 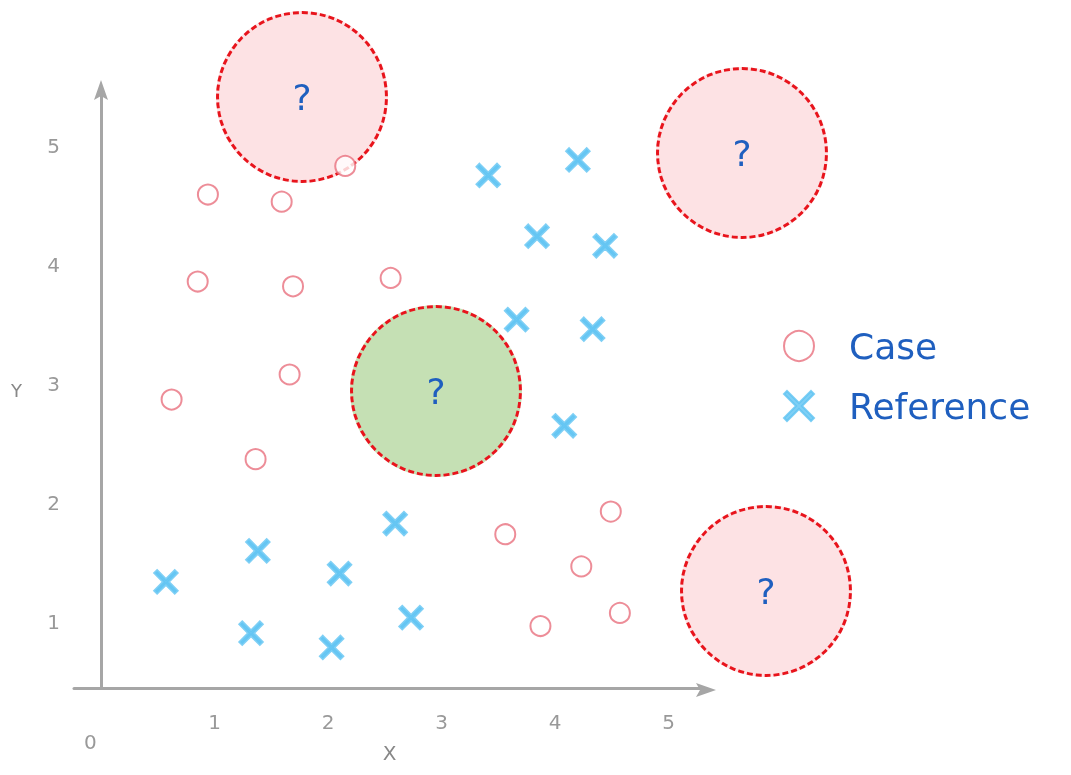 I want to click on y-tick-label: 5, so click(x=53, y=145).